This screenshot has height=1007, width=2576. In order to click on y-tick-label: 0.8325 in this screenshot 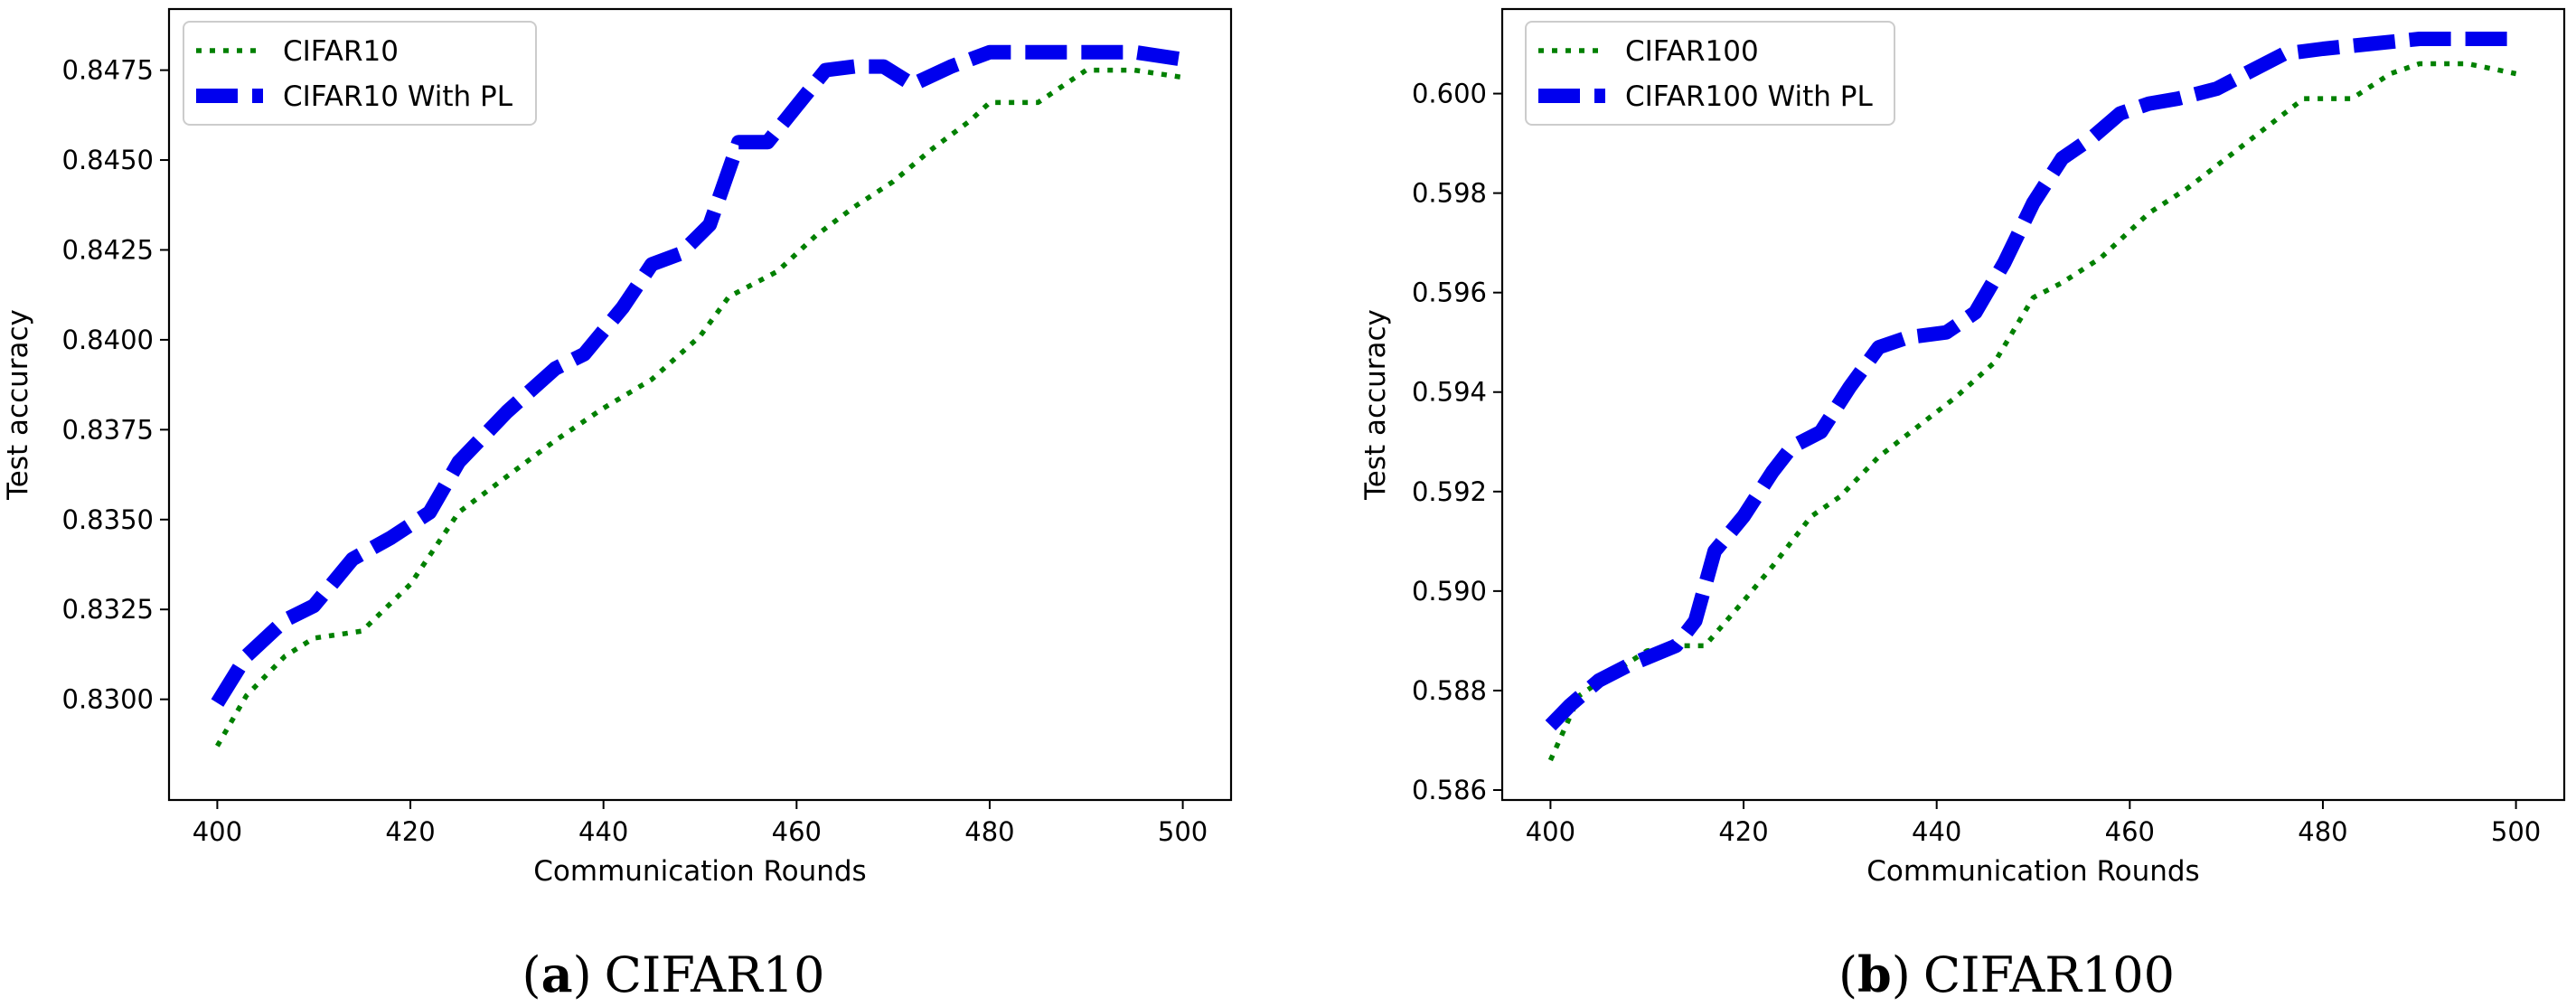, I will do `click(108, 609)`.